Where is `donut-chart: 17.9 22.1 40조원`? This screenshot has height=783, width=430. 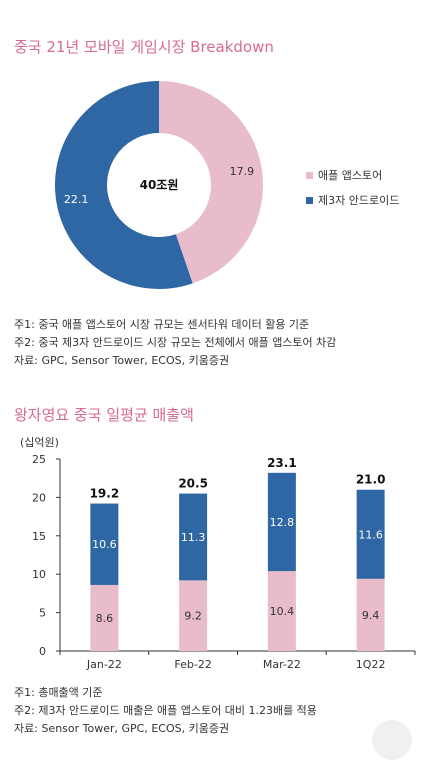
donut-chart: 17.9 22.1 40조원 is located at coordinates (159, 185).